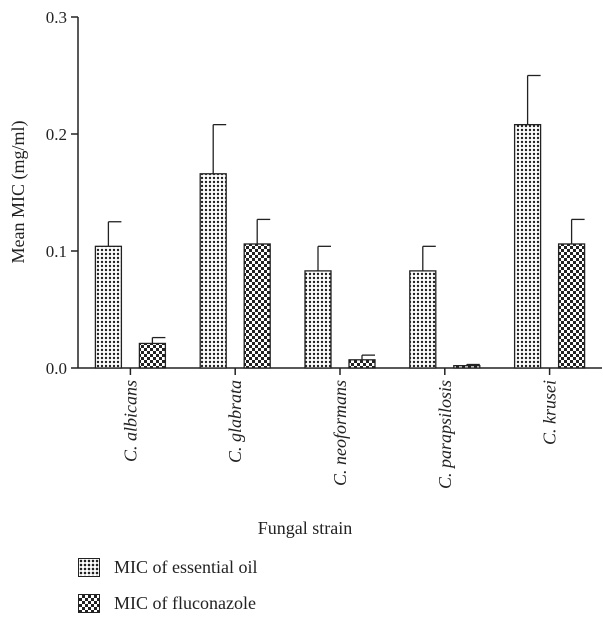 The width and height of the screenshot is (603, 628). What do you see at coordinates (56, 368) in the screenshot?
I see `y-tick-label: 0.0` at bounding box center [56, 368].